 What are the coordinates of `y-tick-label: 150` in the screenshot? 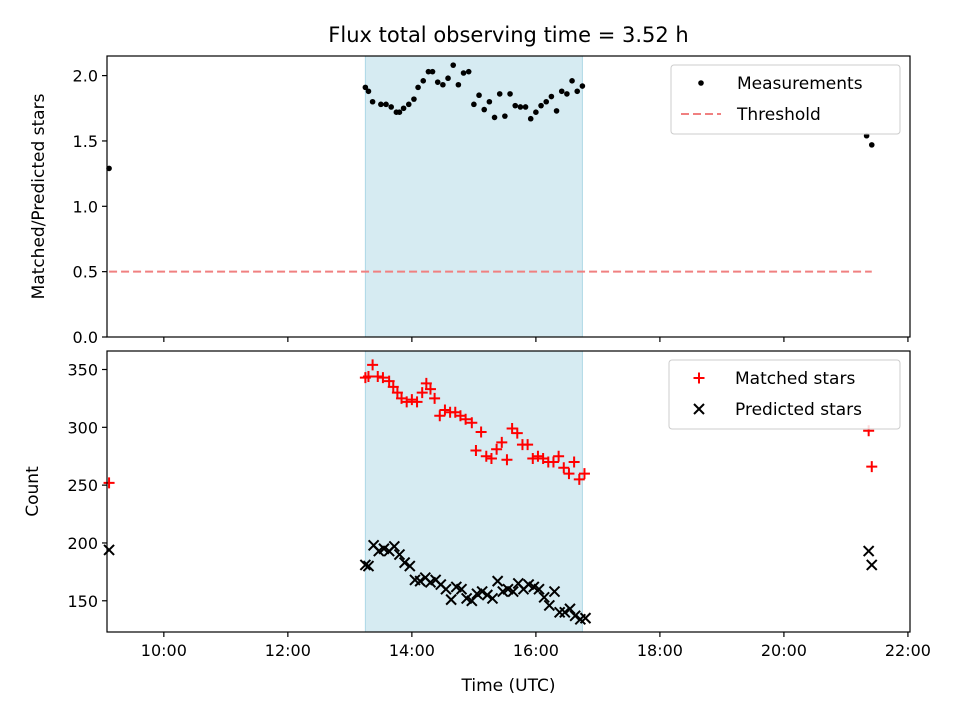 It's located at (82, 601).